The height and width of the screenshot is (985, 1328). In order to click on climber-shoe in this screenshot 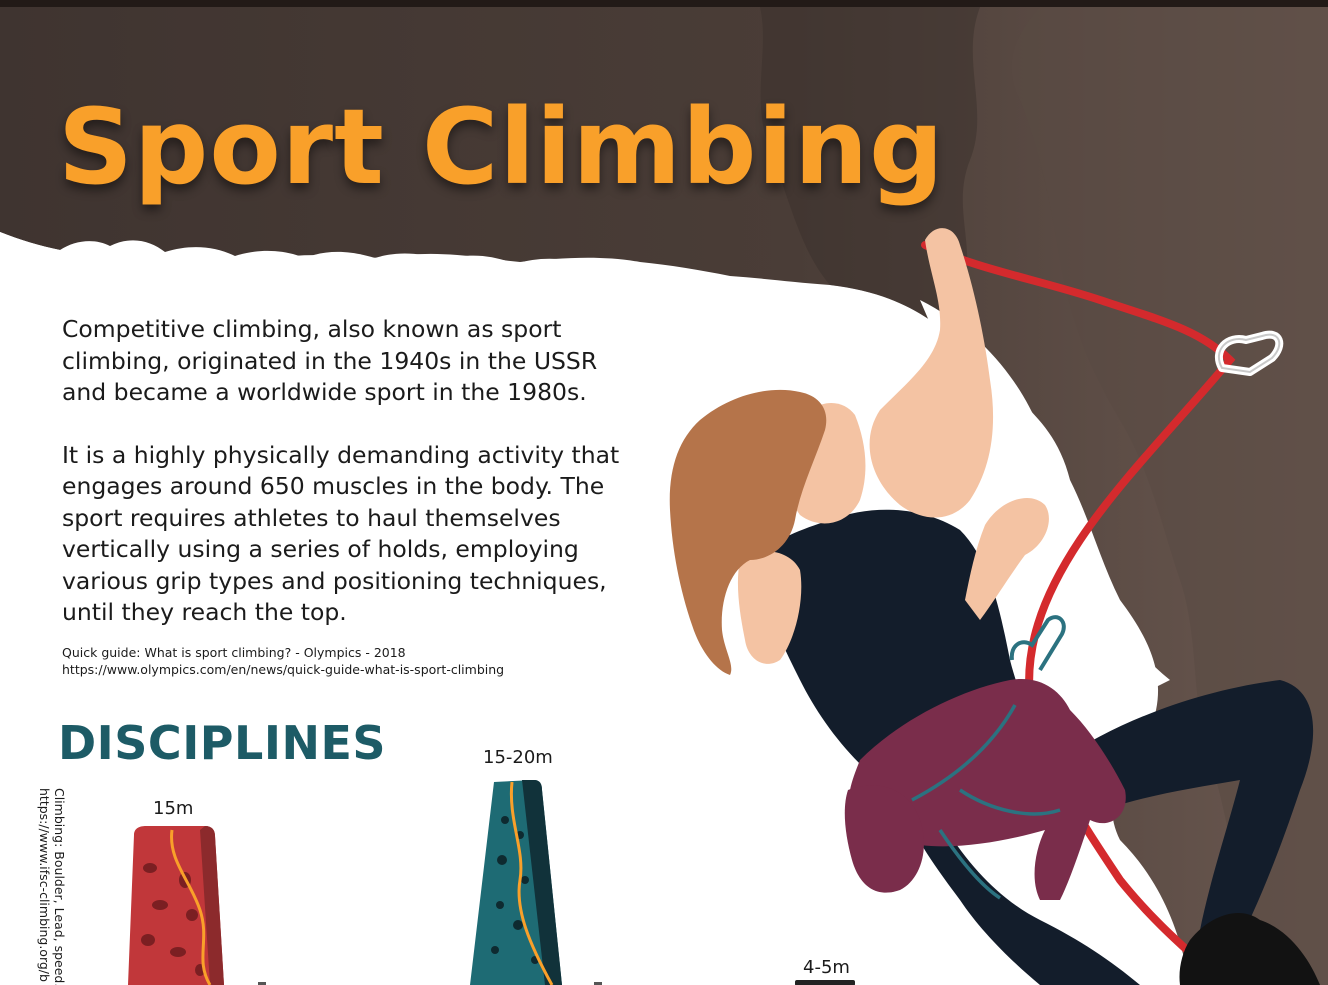, I will do `click(1249, 948)`.